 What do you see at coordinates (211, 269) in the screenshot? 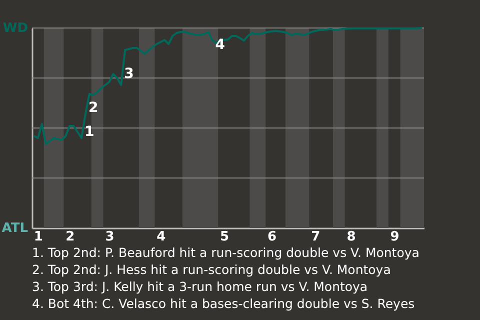
I see `text: 2. Top 2nd: J. Hess hit a run-scoring double vs V. Montoya` at bounding box center [211, 269].